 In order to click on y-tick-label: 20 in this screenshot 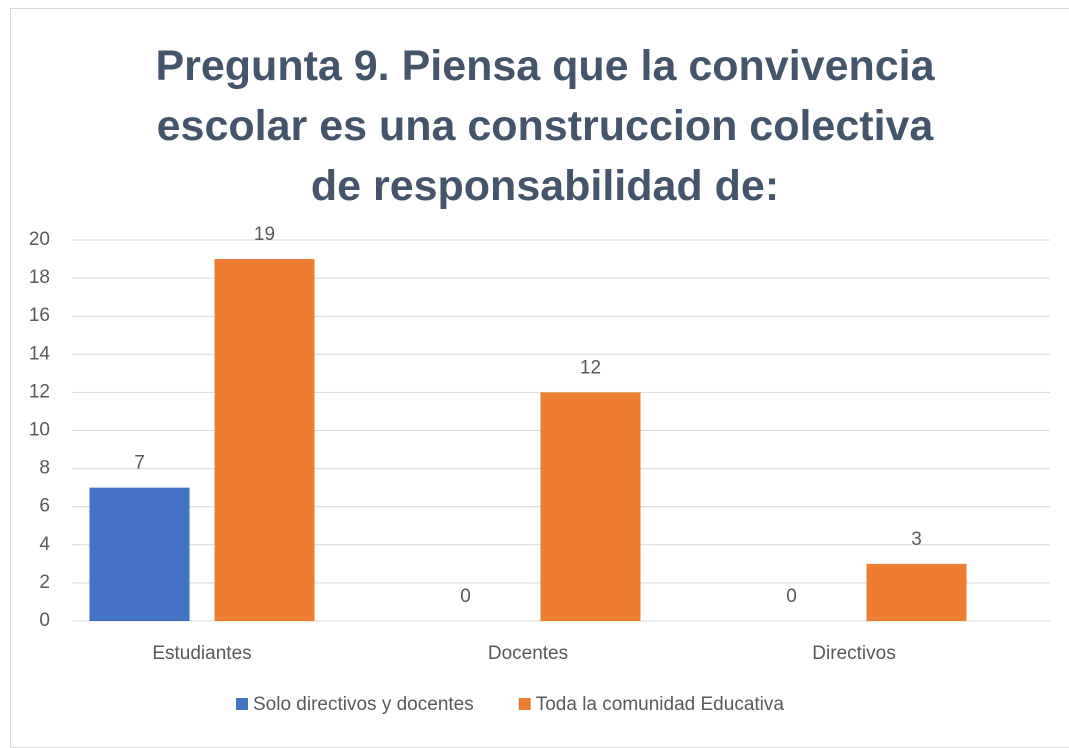, I will do `click(39, 239)`.